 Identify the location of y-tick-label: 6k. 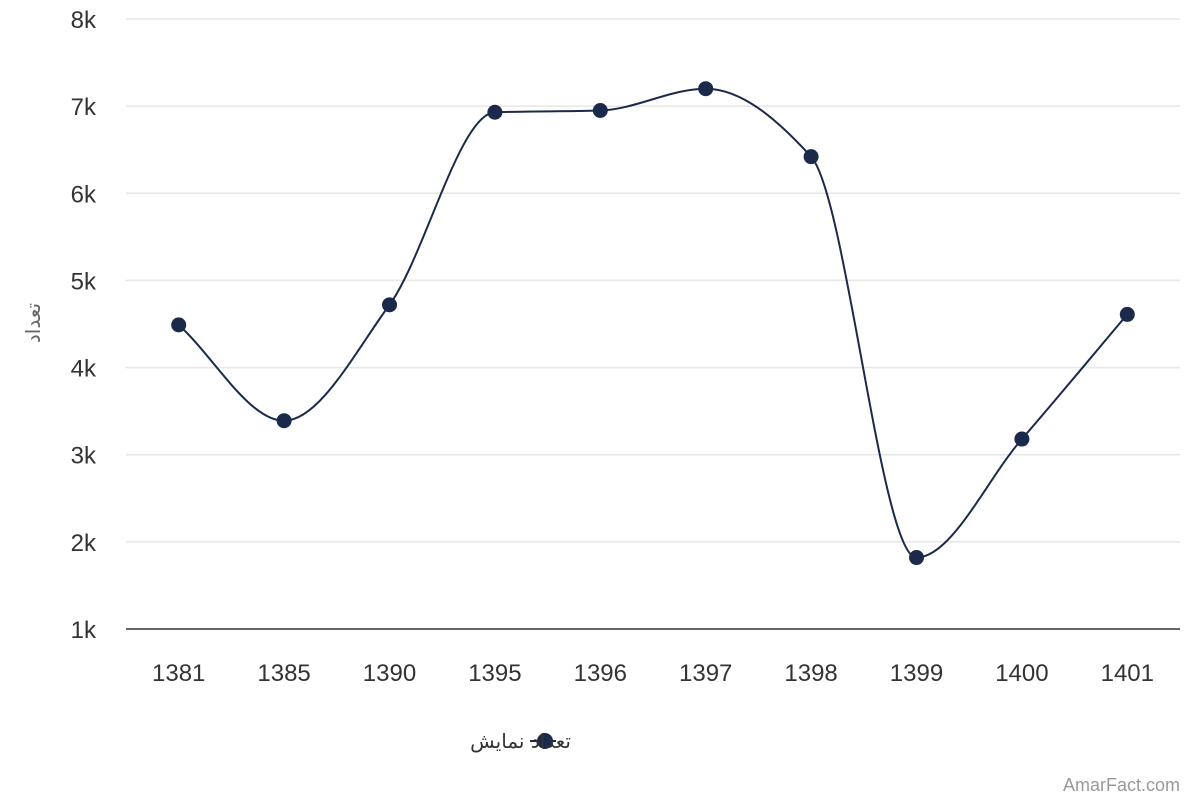
(84, 194).